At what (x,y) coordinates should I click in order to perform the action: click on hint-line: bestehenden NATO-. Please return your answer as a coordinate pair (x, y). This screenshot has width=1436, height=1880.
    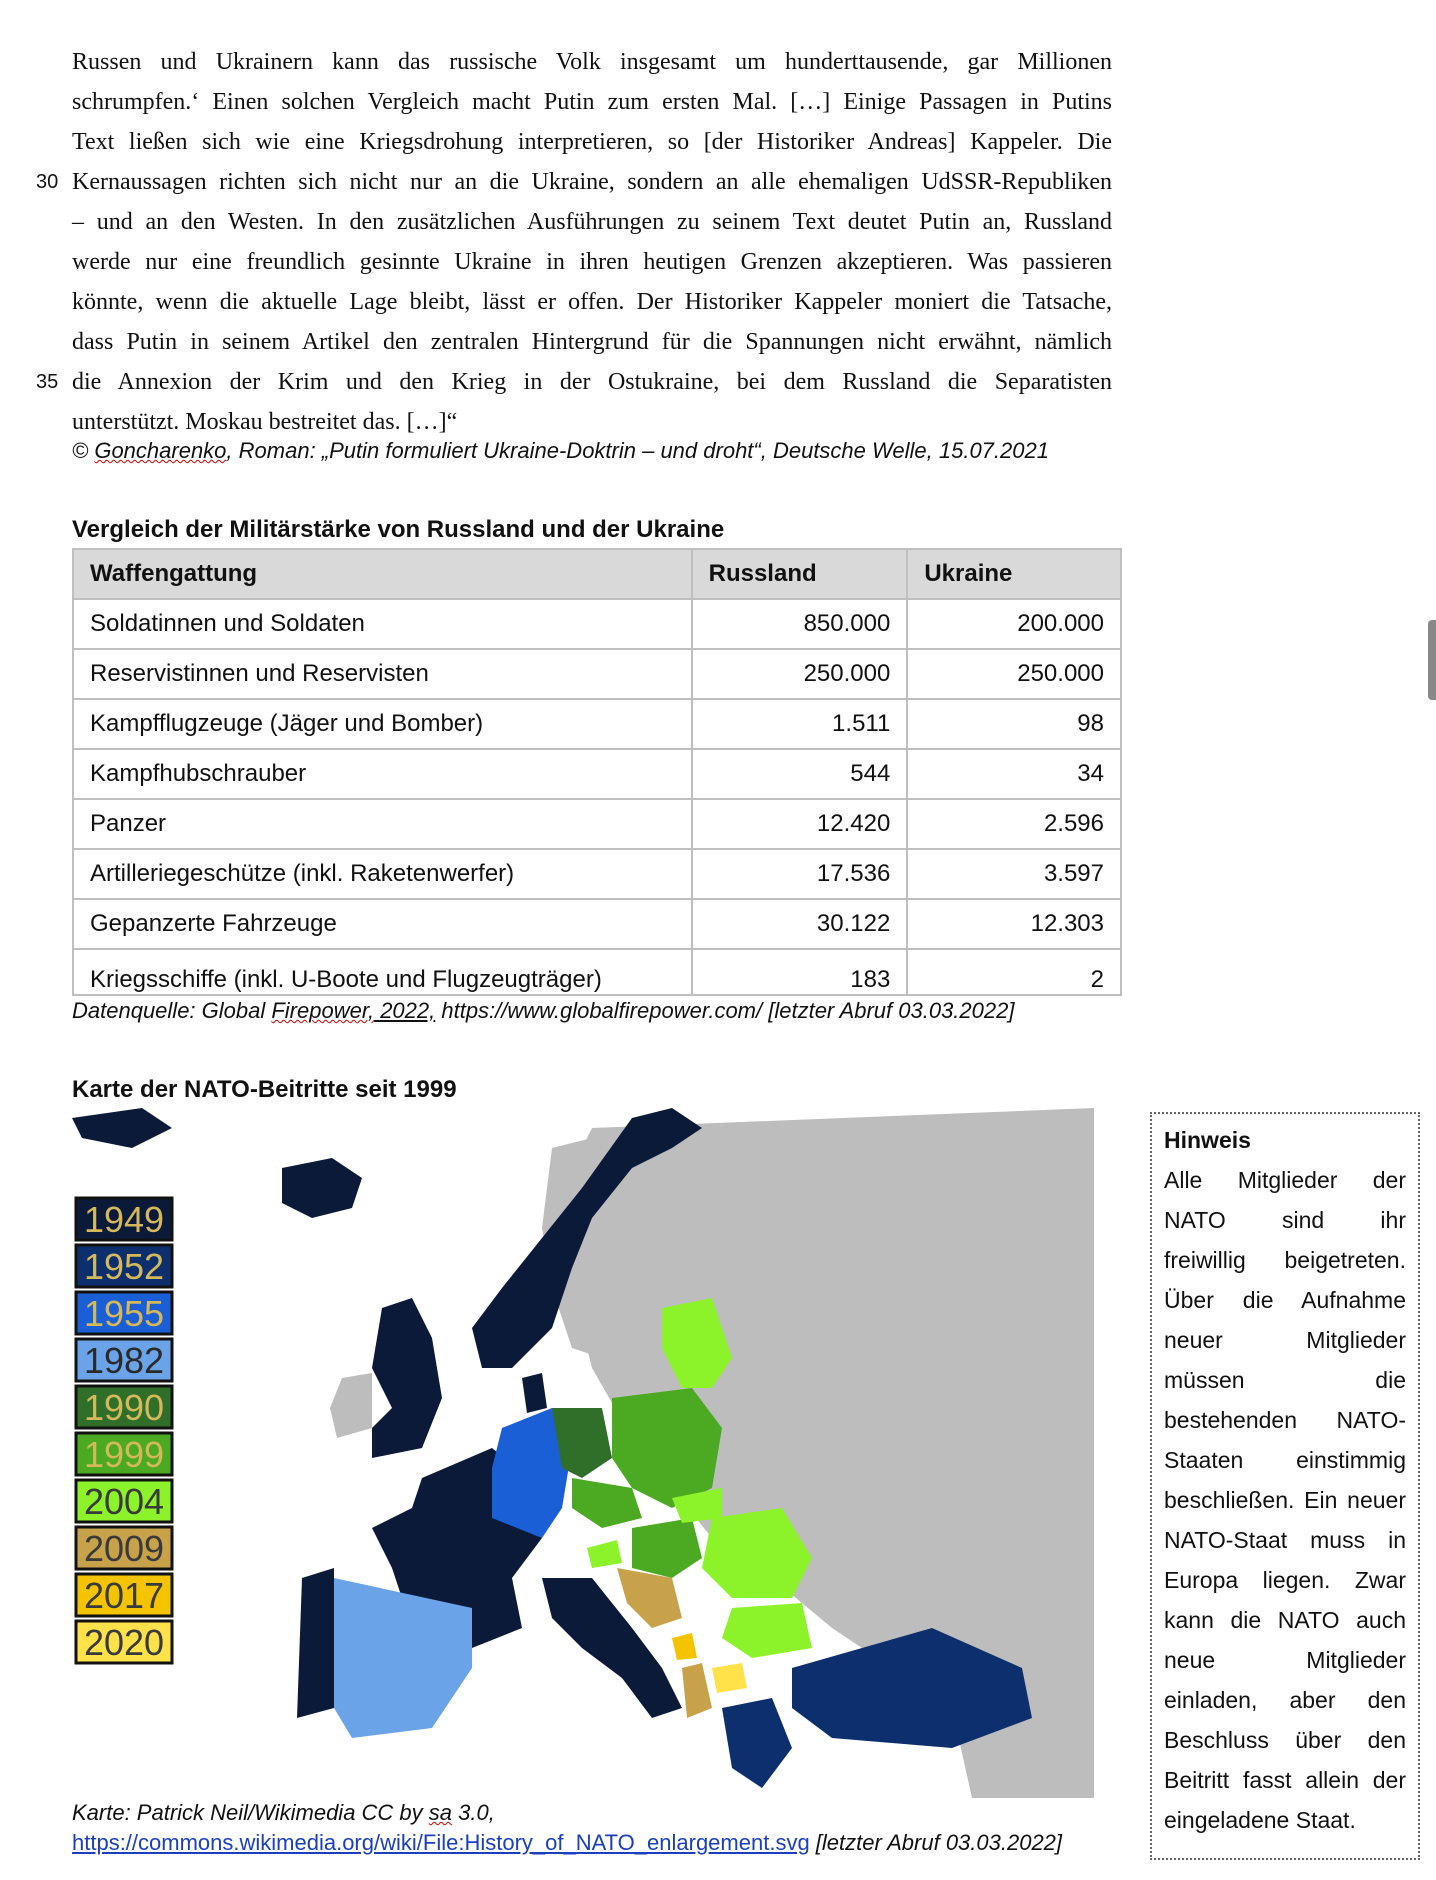
    Looking at the image, I should click on (1285, 1420).